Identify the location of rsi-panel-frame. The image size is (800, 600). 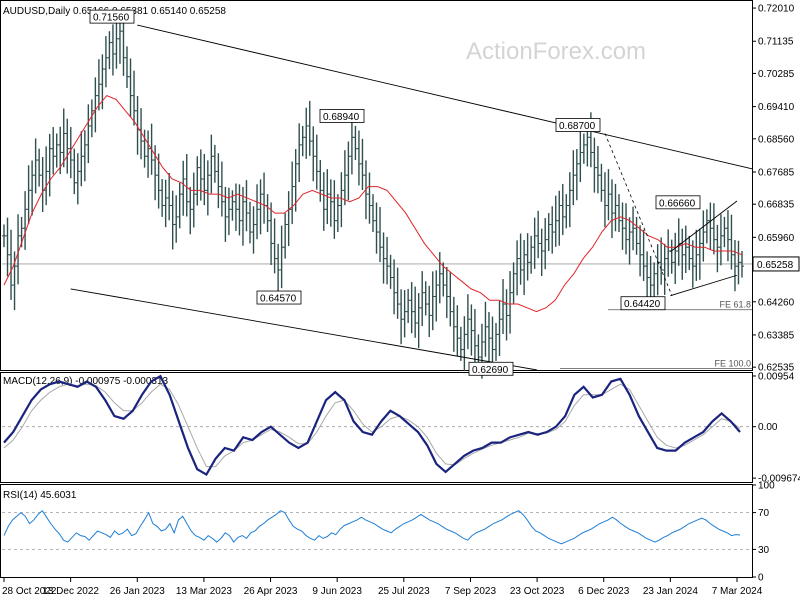
(376, 531).